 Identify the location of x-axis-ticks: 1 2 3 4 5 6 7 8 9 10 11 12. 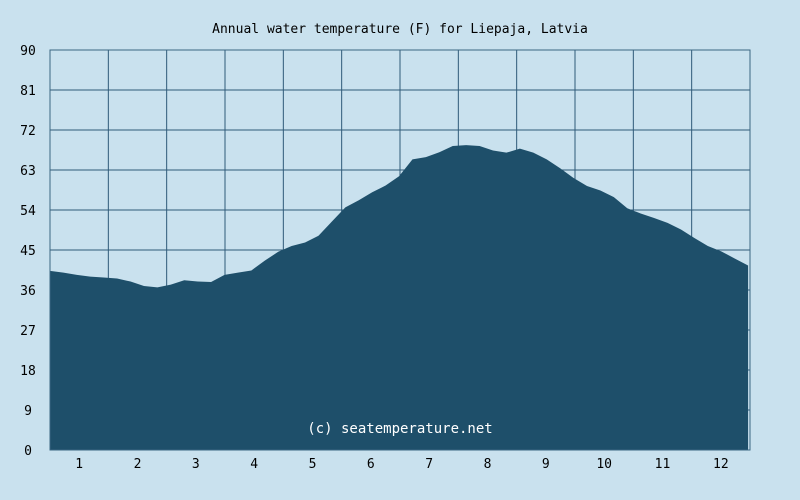
(401, 464).